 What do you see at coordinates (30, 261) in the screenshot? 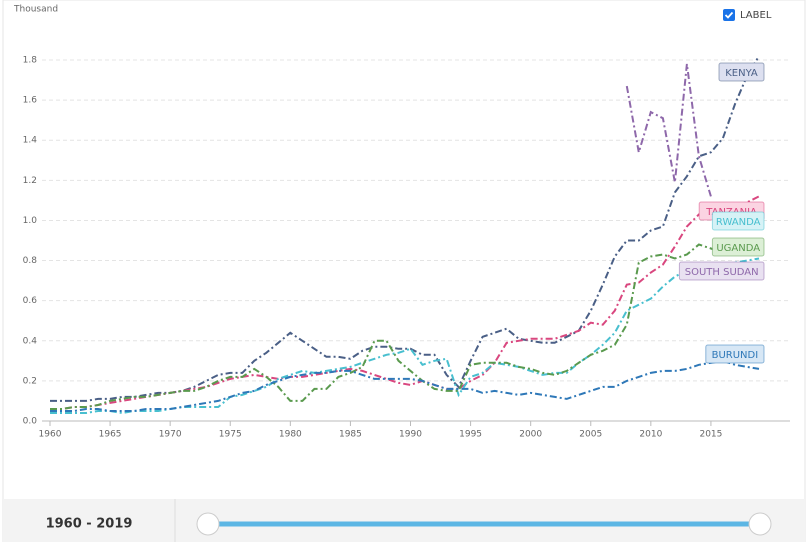
I see `y-tick-label: 0.8` at bounding box center [30, 261].